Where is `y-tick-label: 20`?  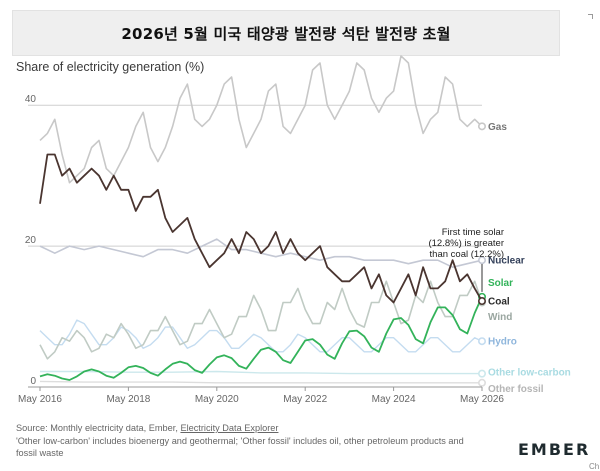 y-tick-label: 20 is located at coordinates (31, 240).